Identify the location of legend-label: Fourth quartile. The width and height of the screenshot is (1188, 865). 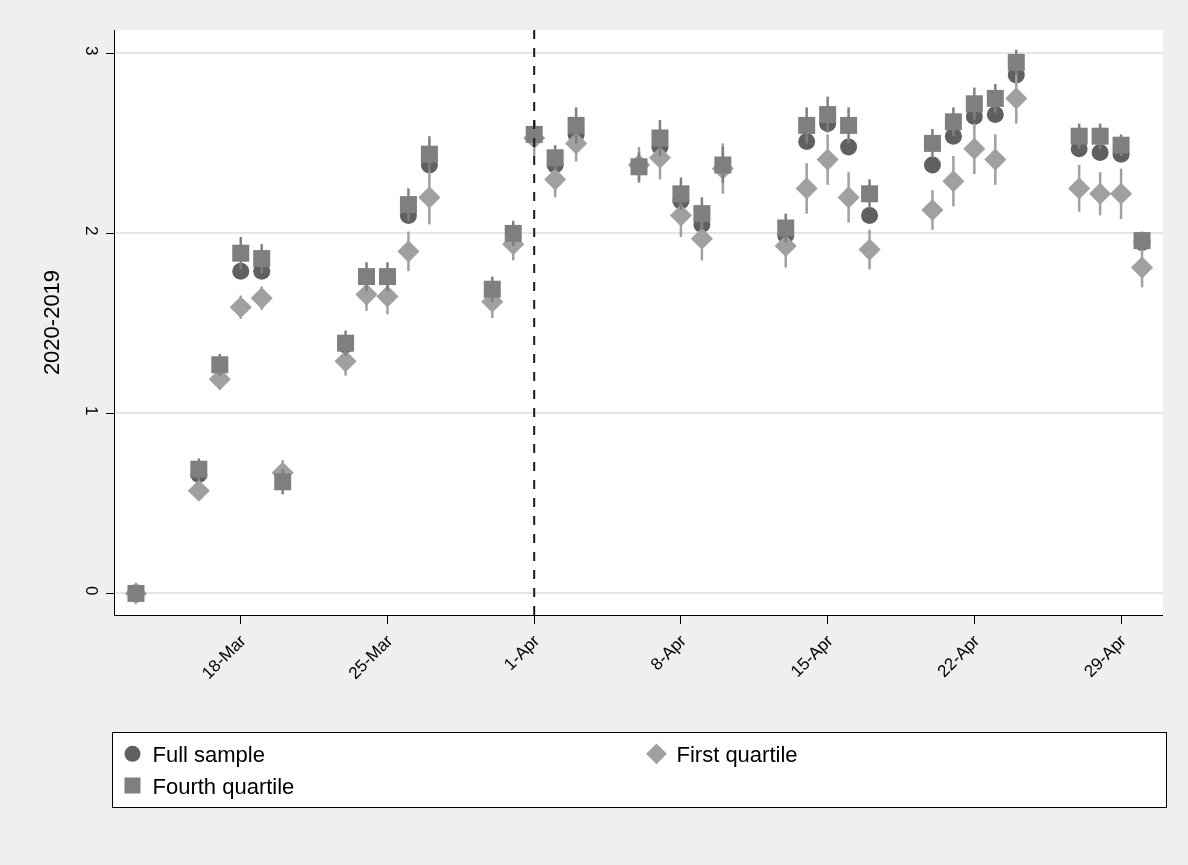
(223, 786).